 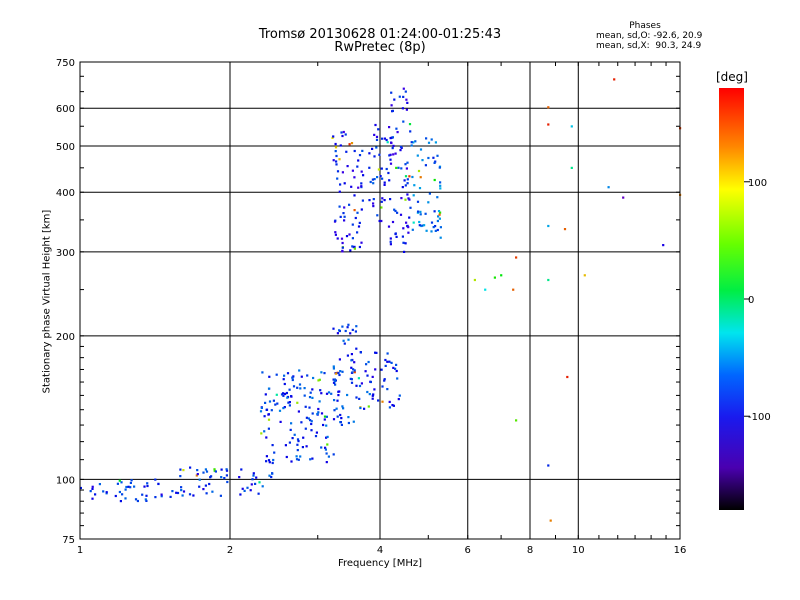 I want to click on y-tick-label: 750, so click(x=65, y=63).